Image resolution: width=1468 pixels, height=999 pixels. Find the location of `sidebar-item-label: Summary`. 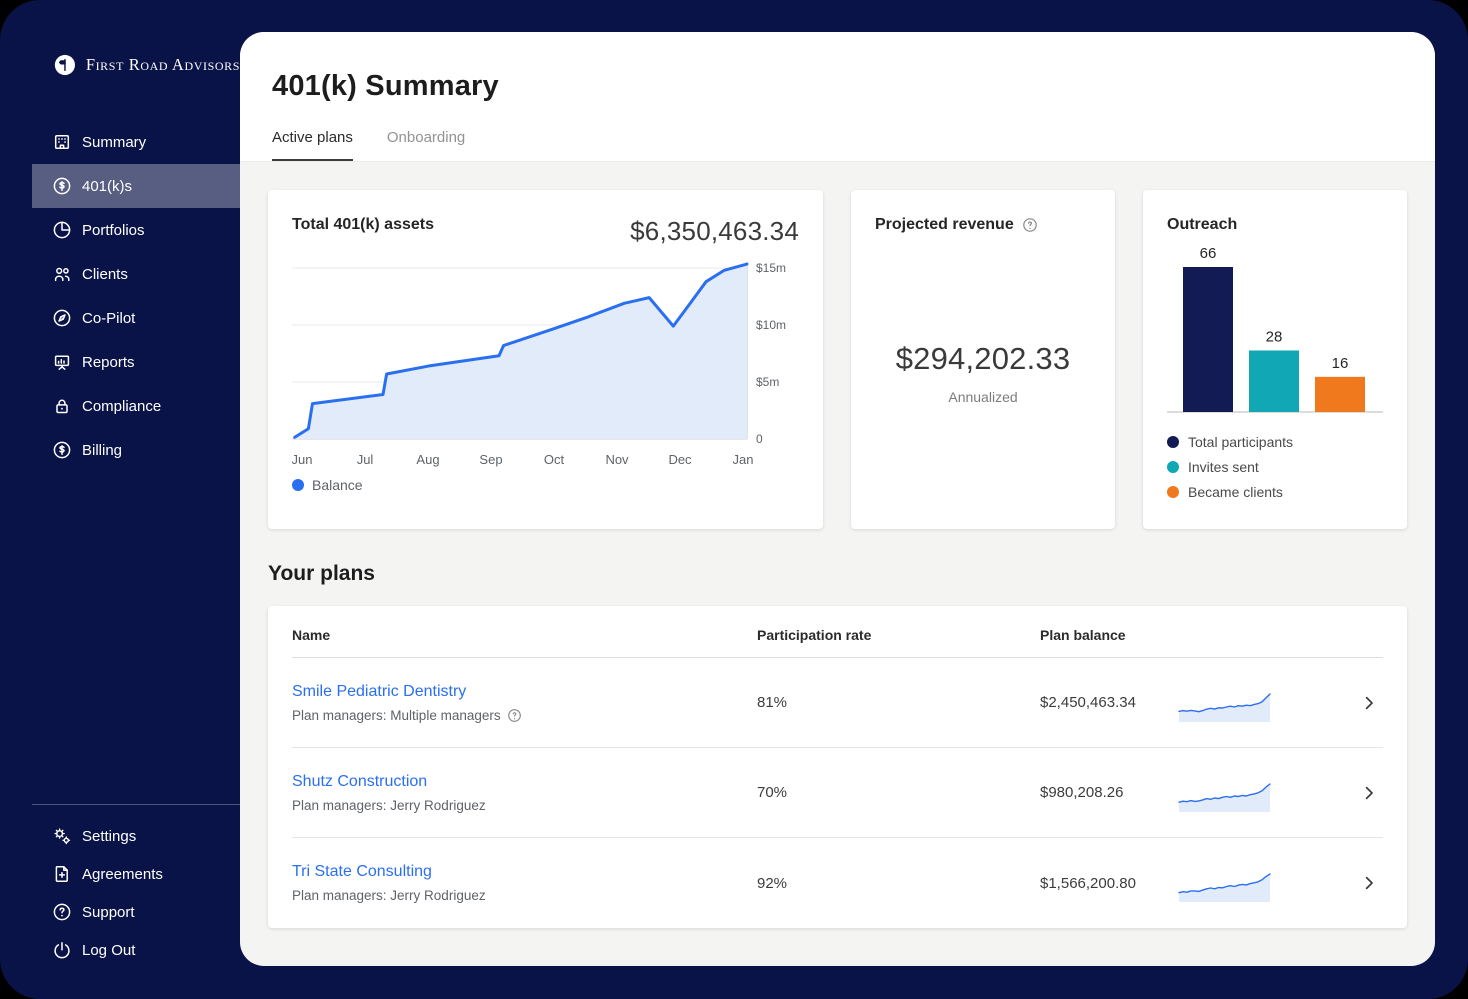

sidebar-item-label: Summary is located at coordinates (114, 142).